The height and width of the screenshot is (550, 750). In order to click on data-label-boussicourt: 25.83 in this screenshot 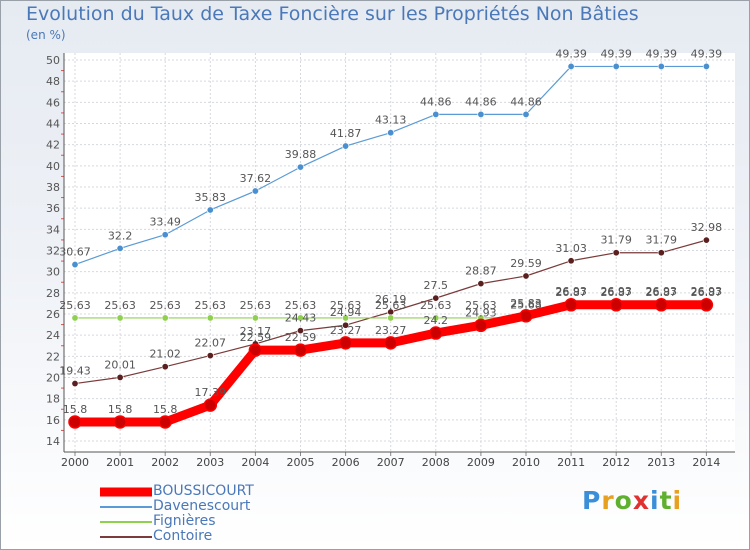, I will do `click(526, 303)`.